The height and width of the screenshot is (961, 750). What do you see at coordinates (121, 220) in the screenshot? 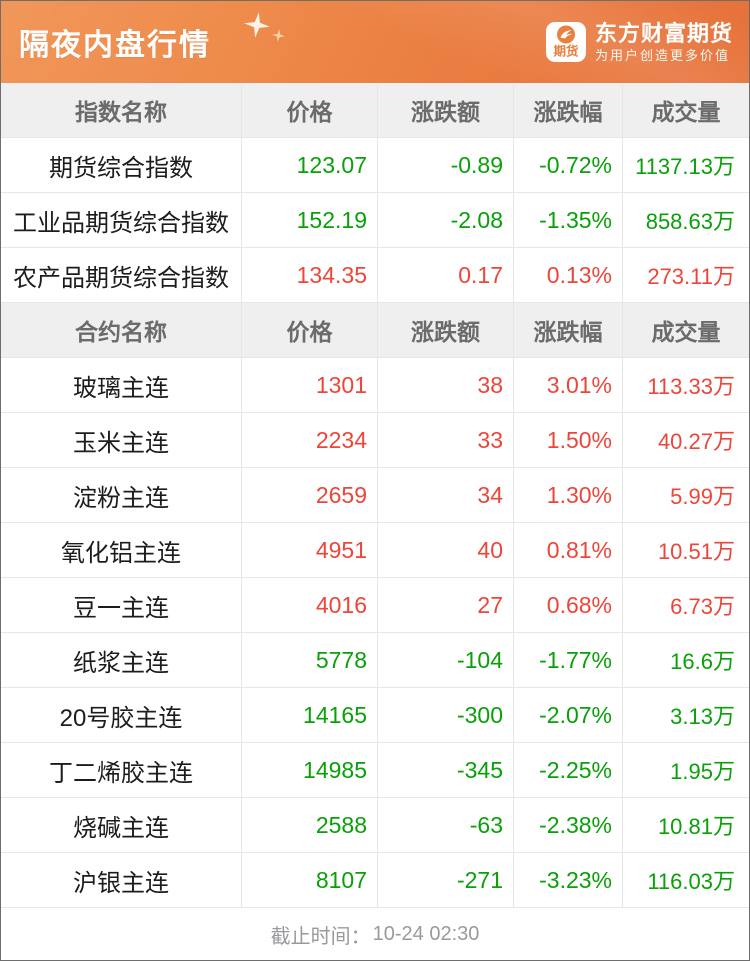
I see `name-cell: 工业品期货综合指数` at bounding box center [121, 220].